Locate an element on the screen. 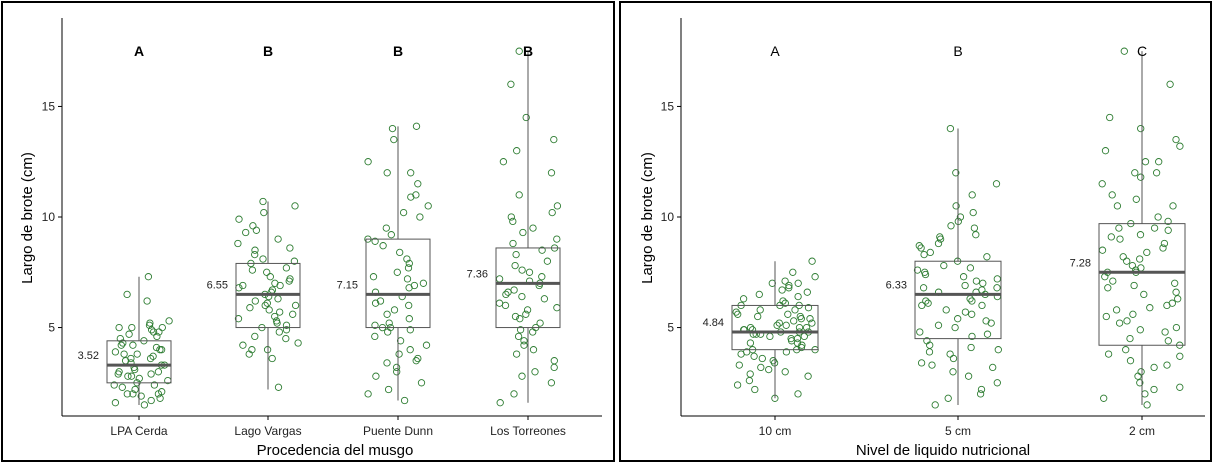 This screenshot has width=1213, height=463. x-axis-title: Procedencia del musgo is located at coordinates (335, 450).